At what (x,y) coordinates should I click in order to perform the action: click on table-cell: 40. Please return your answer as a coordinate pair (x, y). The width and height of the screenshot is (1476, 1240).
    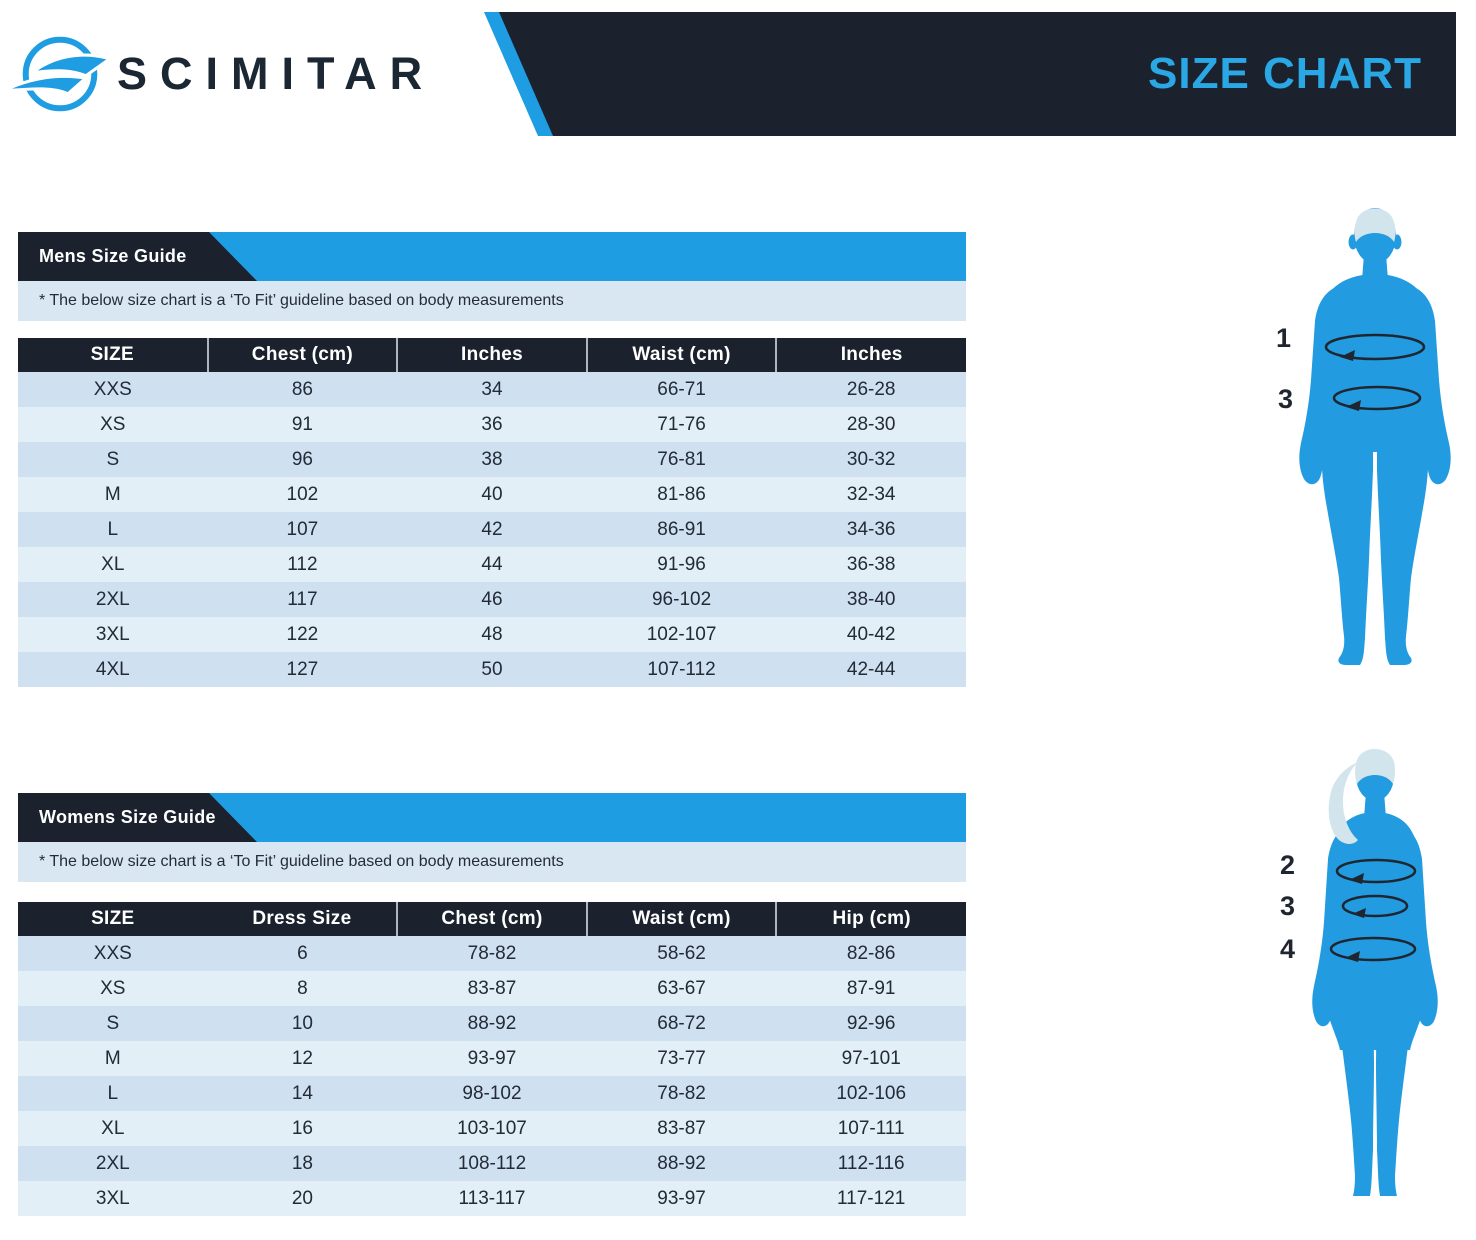
    Looking at the image, I should click on (492, 494).